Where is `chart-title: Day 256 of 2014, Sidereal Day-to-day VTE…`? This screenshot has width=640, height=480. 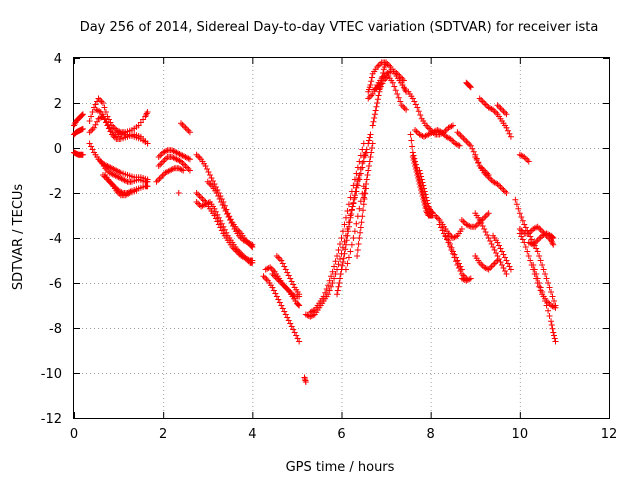
chart-title: Day 256 of 2014, Sidereal Day-to-day VTE… is located at coordinates (339, 27).